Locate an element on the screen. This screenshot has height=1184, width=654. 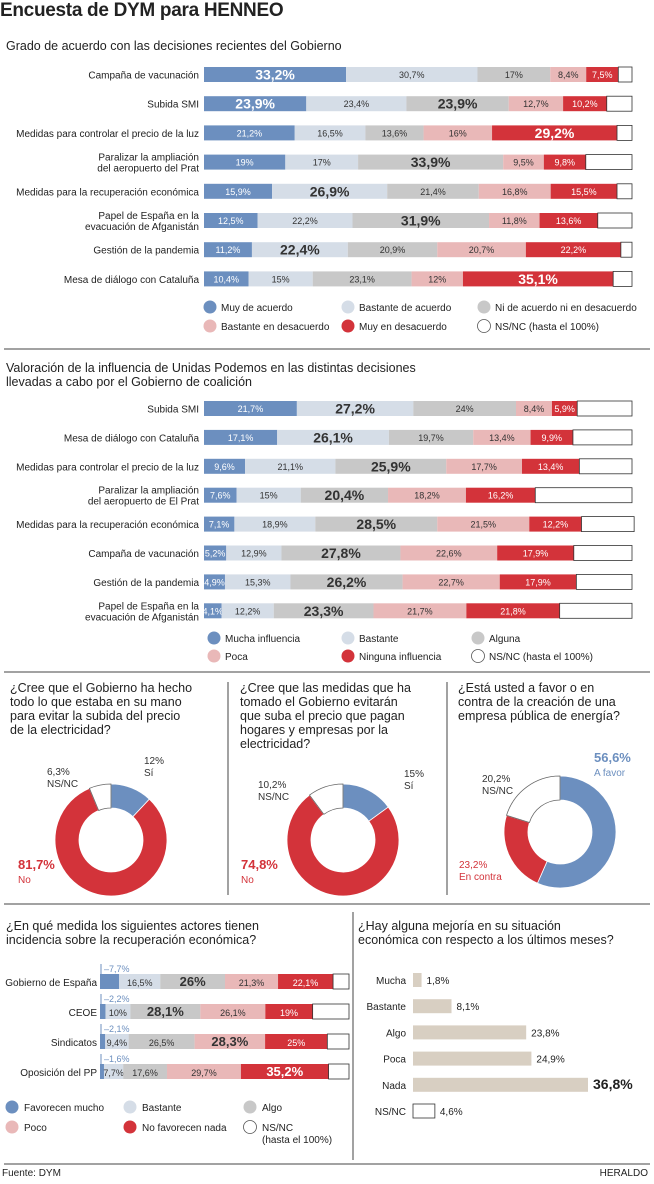
category-label: evacuación de Afganistán is located at coordinates (142, 617).